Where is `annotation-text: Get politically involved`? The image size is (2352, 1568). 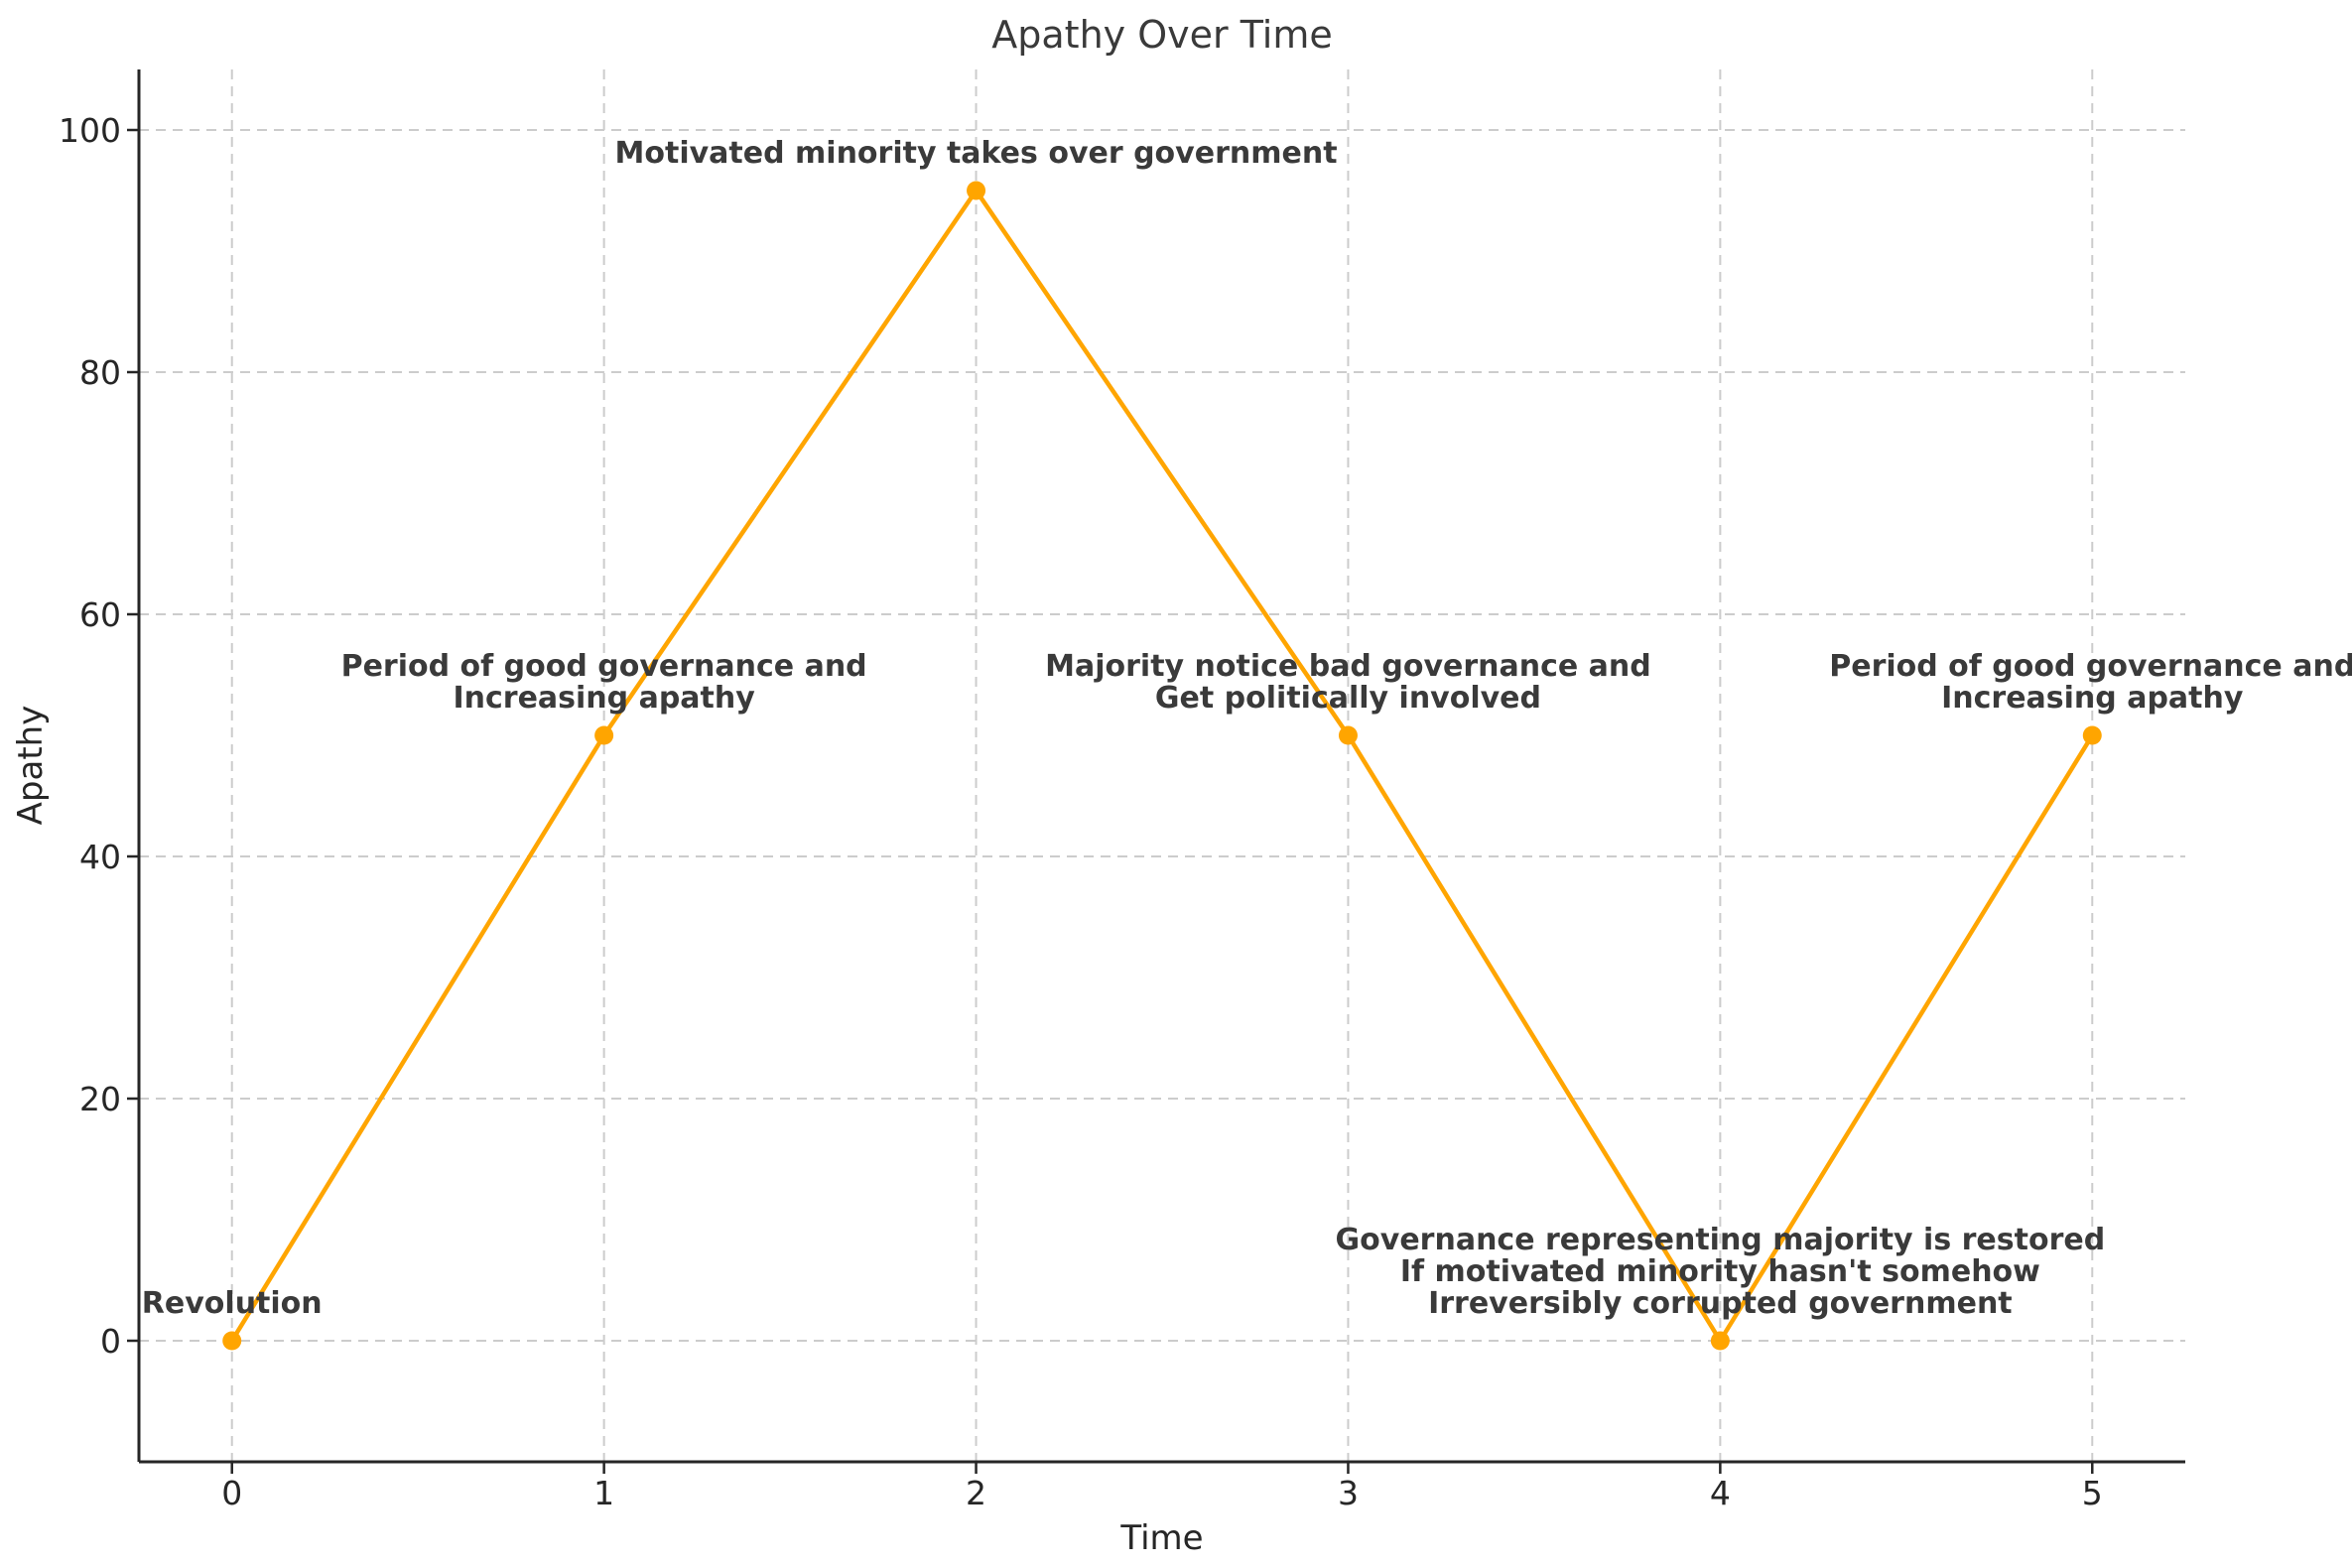 annotation-text: Get politically involved is located at coordinates (1348, 698).